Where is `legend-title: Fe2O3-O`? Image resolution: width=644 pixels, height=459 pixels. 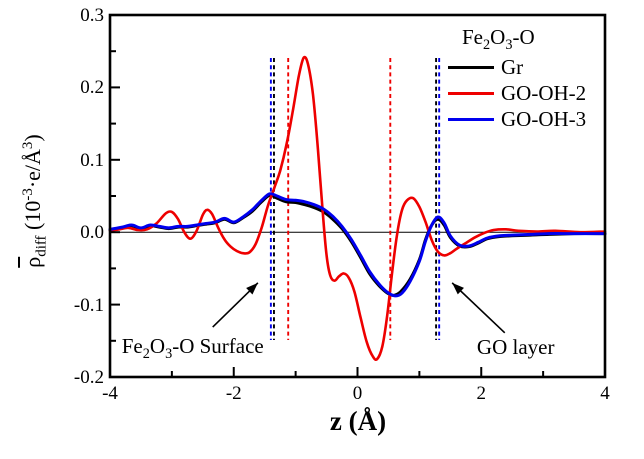 legend-title: Fe2O3-O is located at coordinates (498, 39).